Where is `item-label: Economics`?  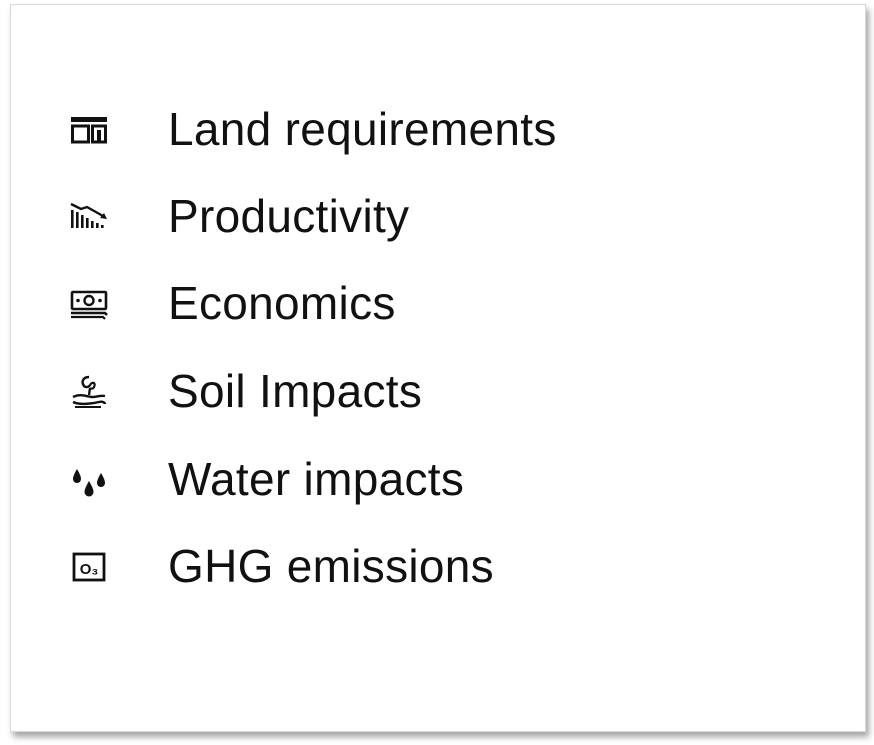
item-label: Economics is located at coordinates (282, 303).